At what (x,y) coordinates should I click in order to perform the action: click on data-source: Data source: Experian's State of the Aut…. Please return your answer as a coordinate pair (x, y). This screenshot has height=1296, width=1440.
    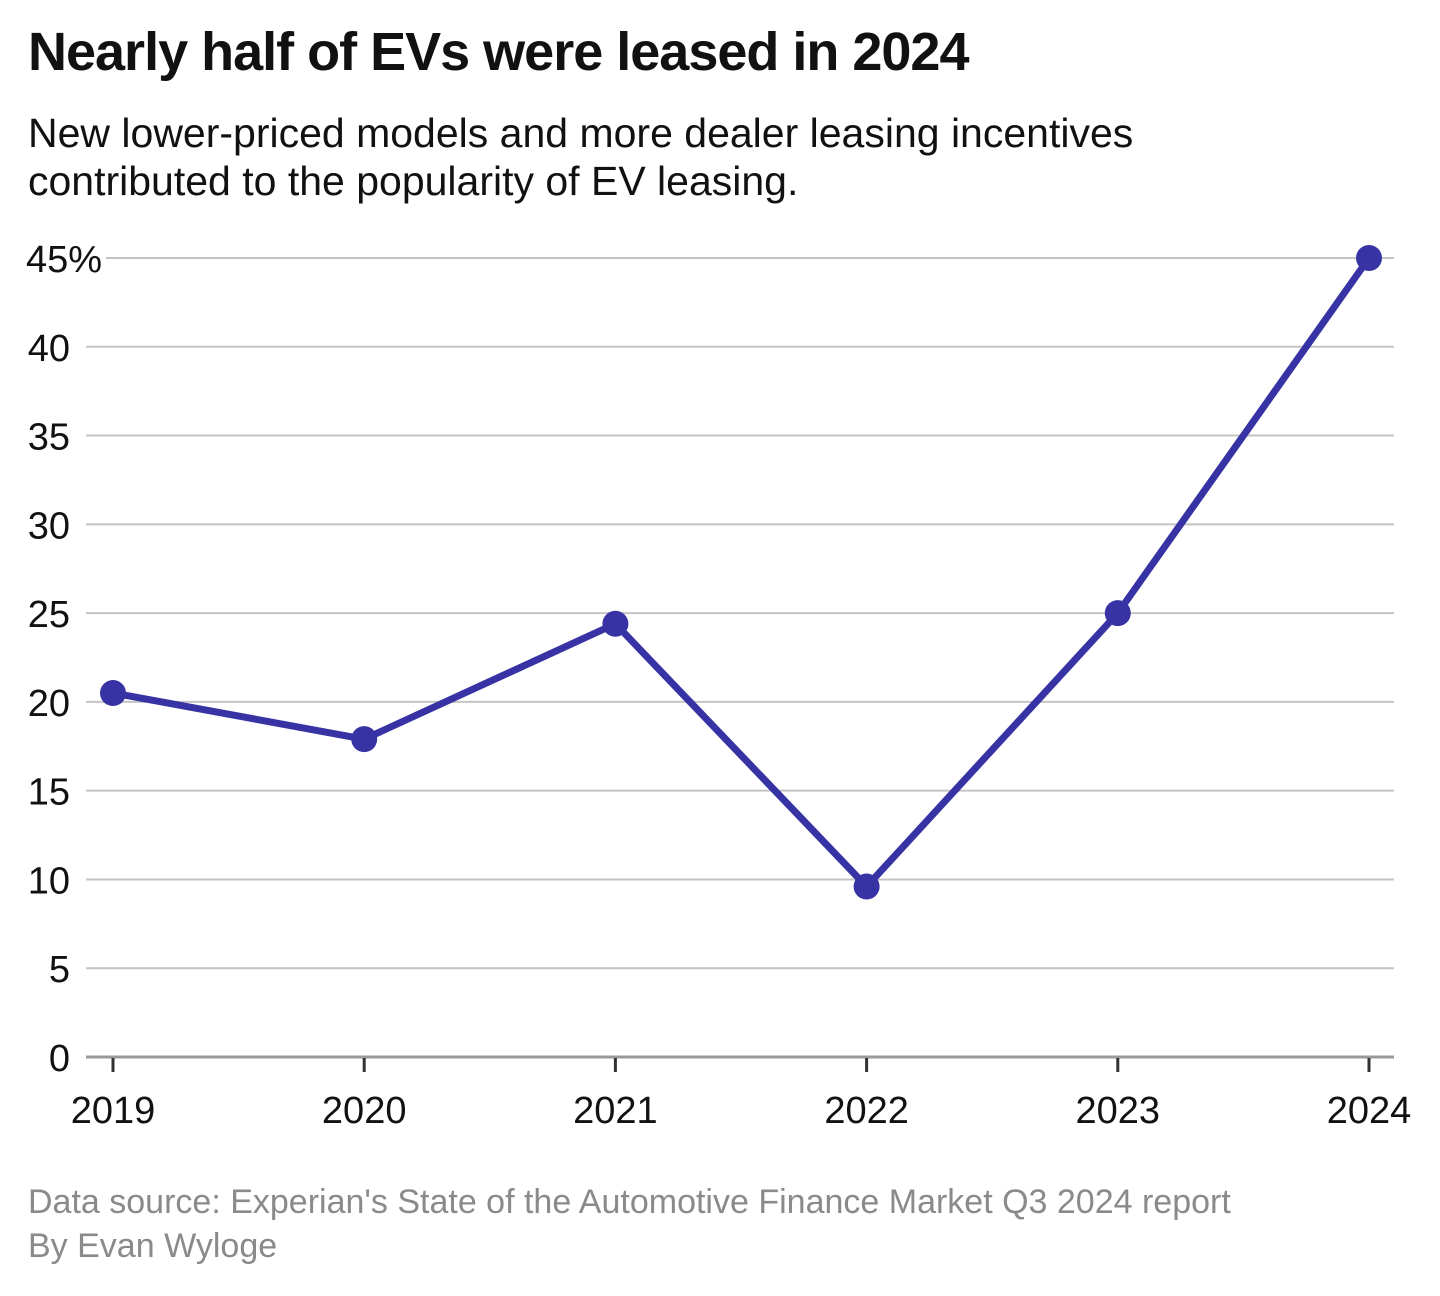
    Looking at the image, I should click on (629, 1202).